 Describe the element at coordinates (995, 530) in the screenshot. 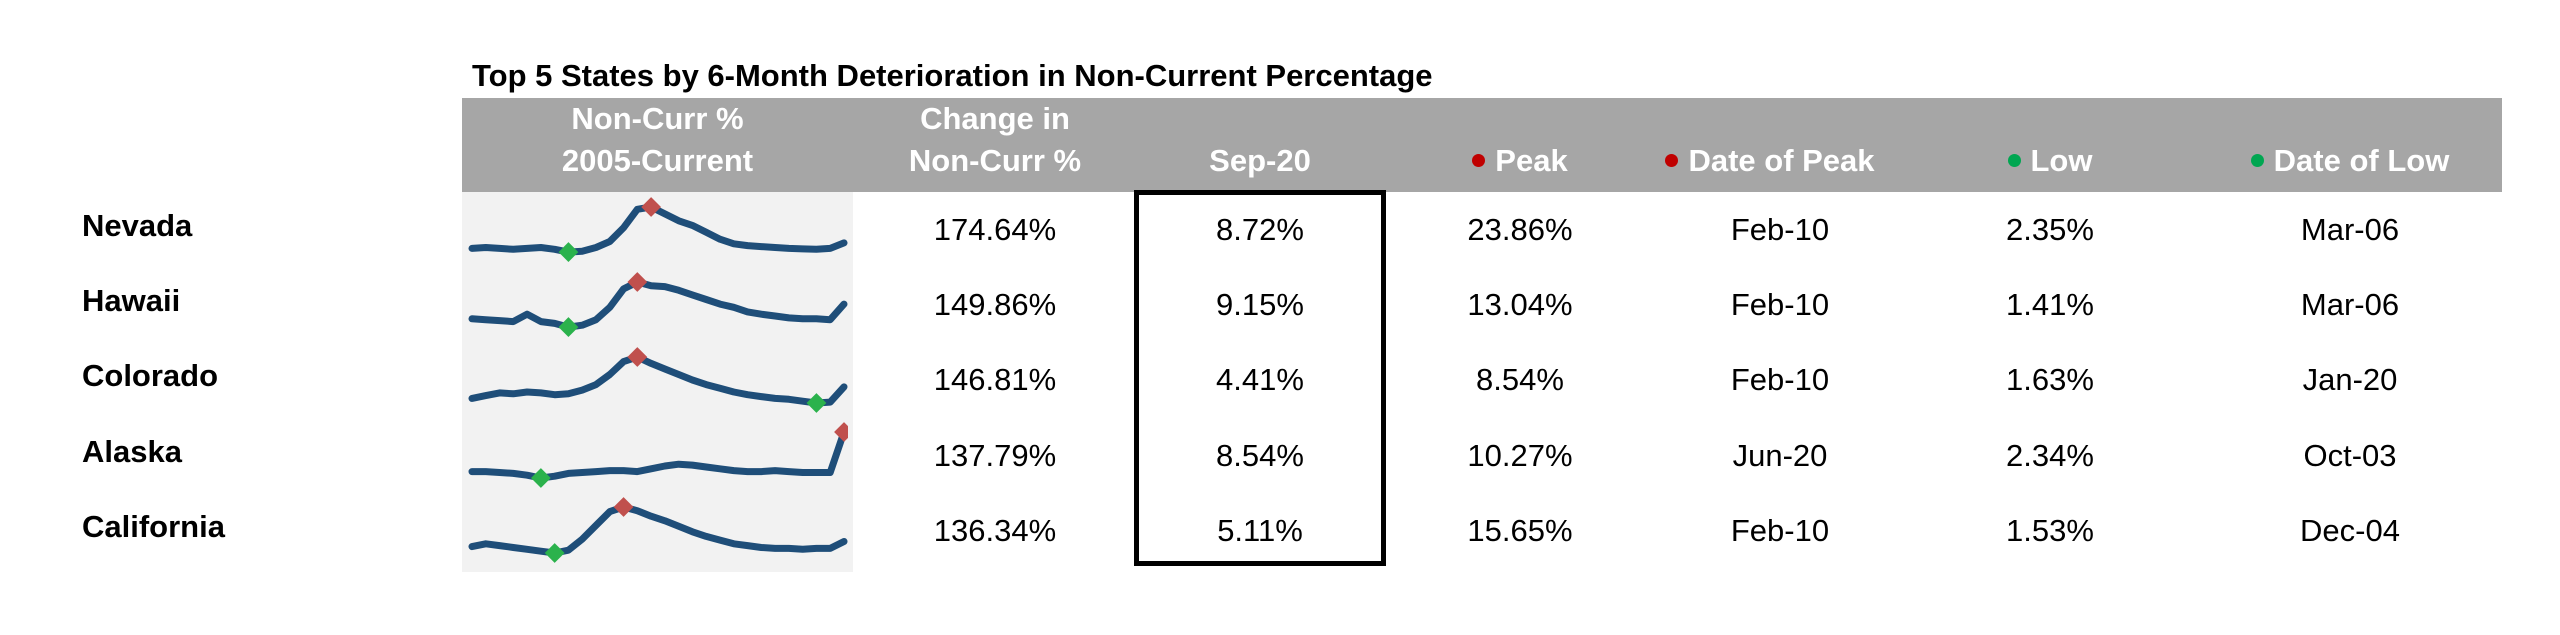

I see `cell-change: 136.34%` at that location.